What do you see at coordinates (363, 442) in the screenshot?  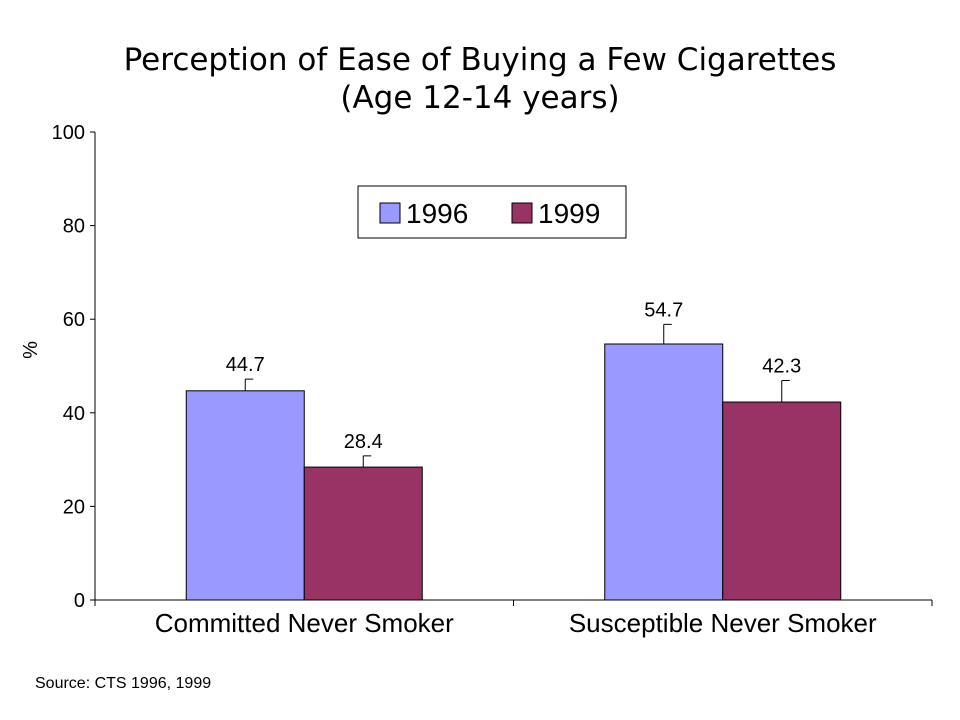 I see `data-label-1999-1: 28.4` at bounding box center [363, 442].